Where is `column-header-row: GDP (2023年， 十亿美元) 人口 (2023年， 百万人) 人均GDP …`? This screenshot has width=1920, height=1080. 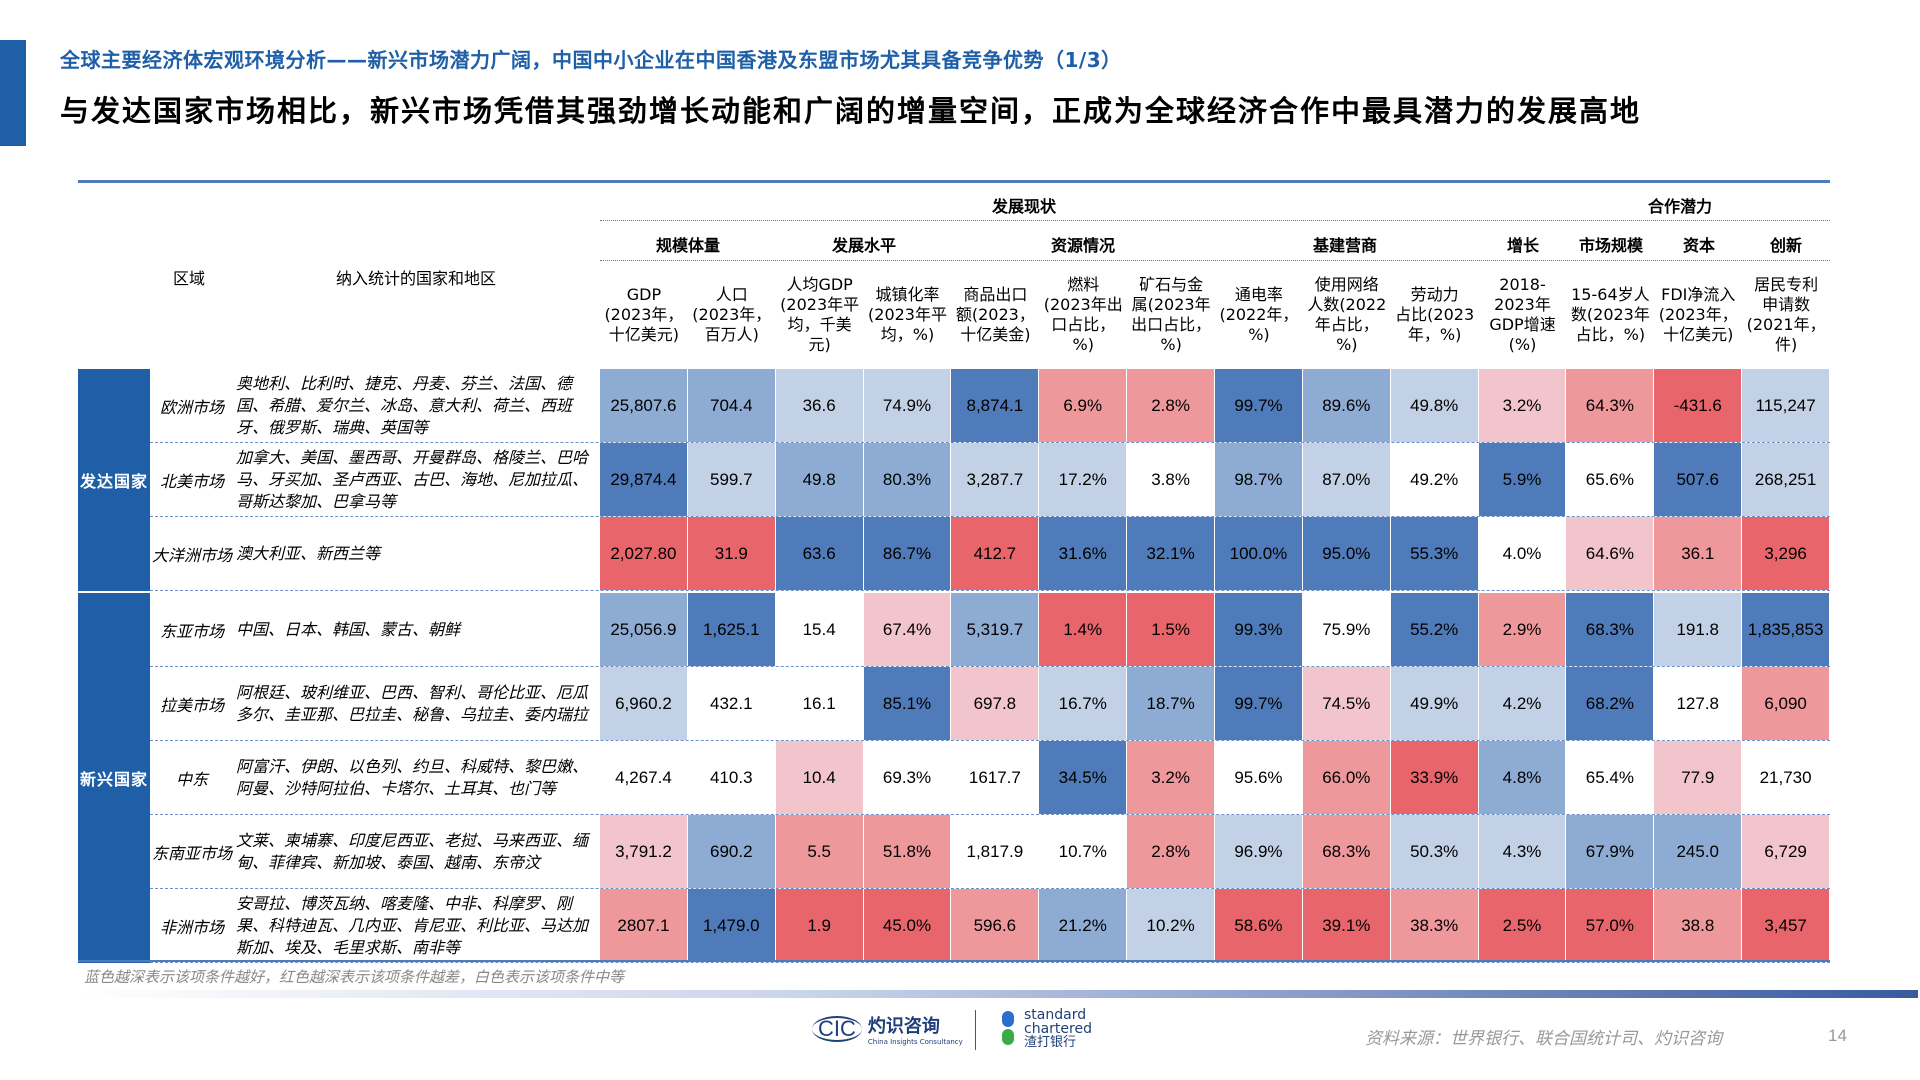 column-header-row: GDP (2023年， 十亿美元) 人口 (2023年， 百万人) 人均GDP … is located at coordinates (1215, 315).